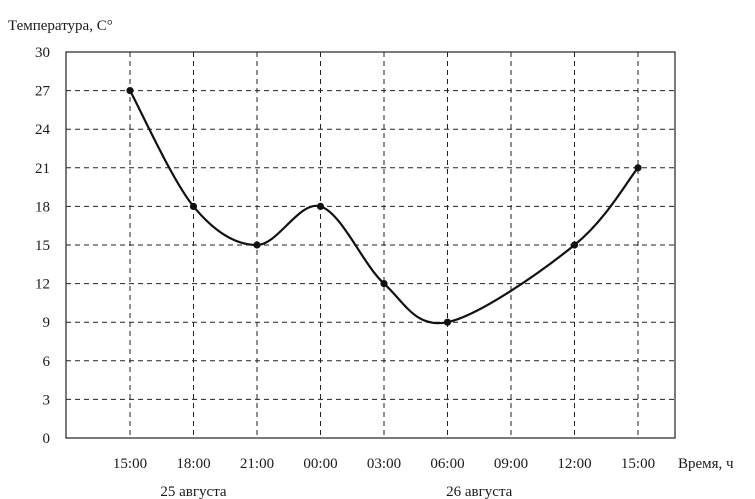 This screenshot has width=755, height=499. What do you see at coordinates (60, 26) in the screenshot?
I see `y-axis-label: Температура, С°` at bounding box center [60, 26].